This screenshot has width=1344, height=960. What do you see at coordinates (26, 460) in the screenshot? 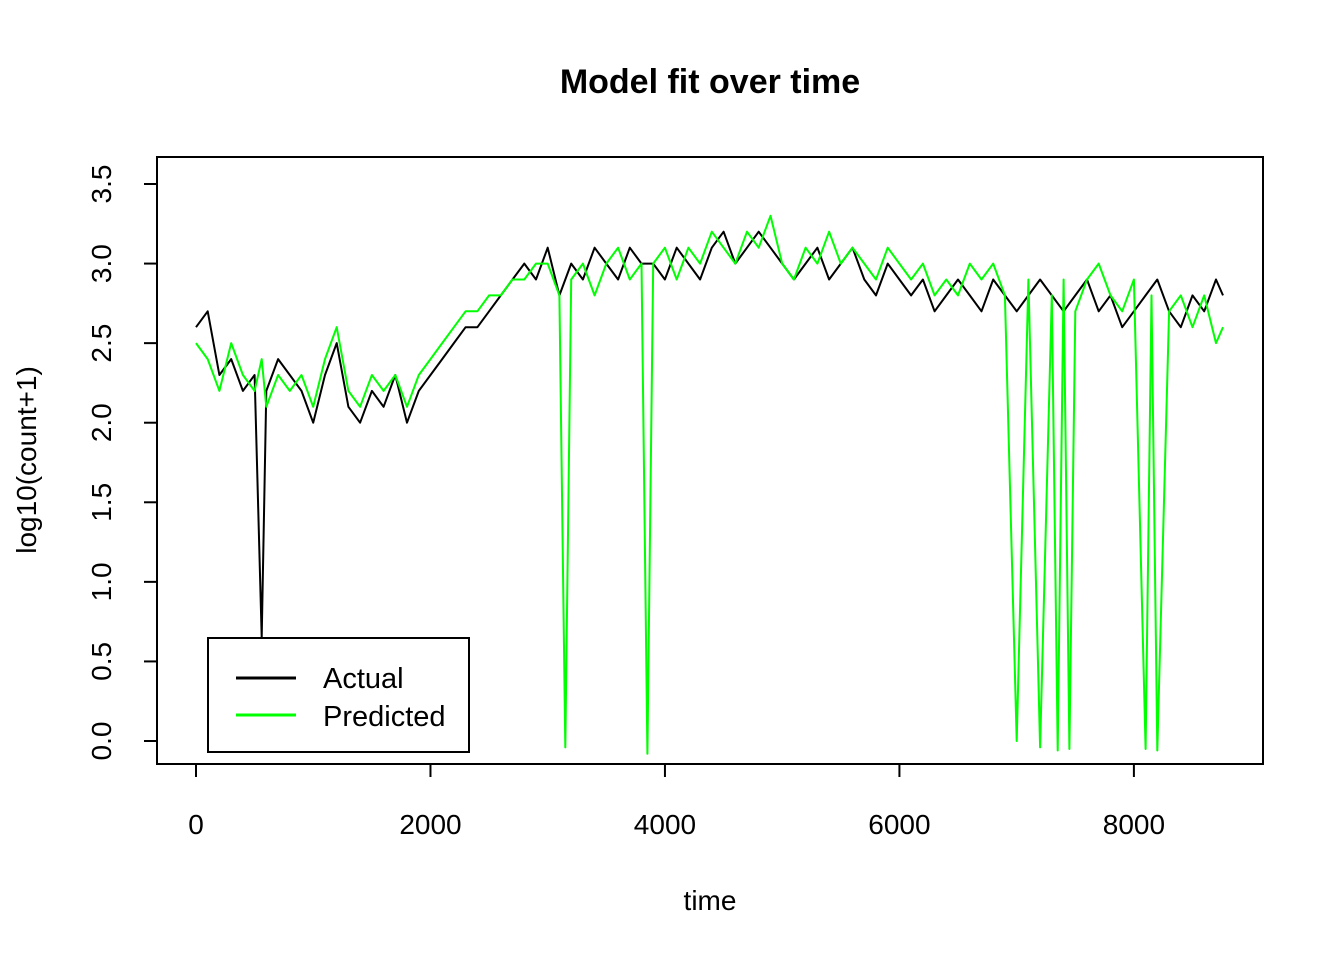
I see `y-axis-label: log10(count+1)` at bounding box center [26, 460].